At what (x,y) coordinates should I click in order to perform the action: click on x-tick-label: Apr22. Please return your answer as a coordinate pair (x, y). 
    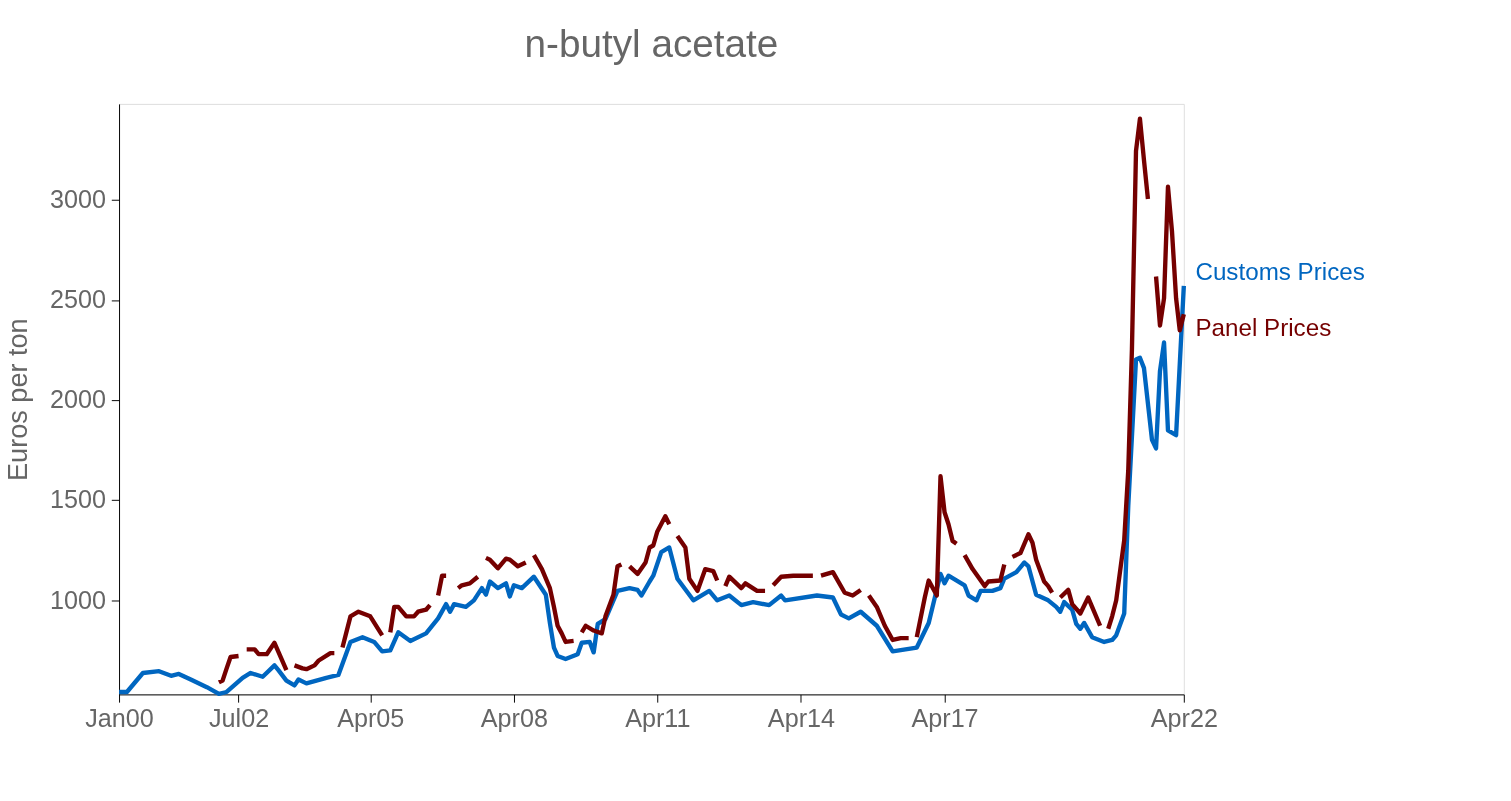
    Looking at the image, I should click on (1184, 717).